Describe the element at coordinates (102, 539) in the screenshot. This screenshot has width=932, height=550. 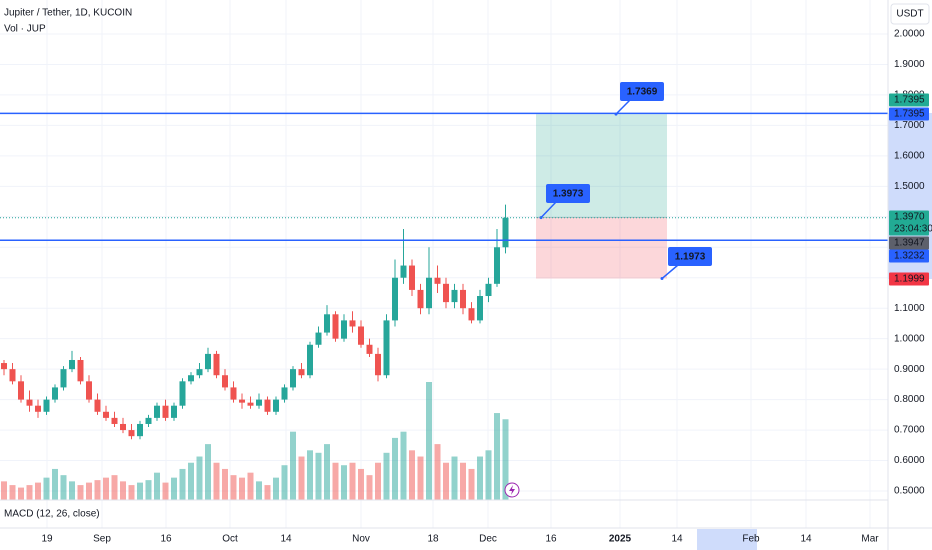
I see `x-tick-label: Sep` at that location.